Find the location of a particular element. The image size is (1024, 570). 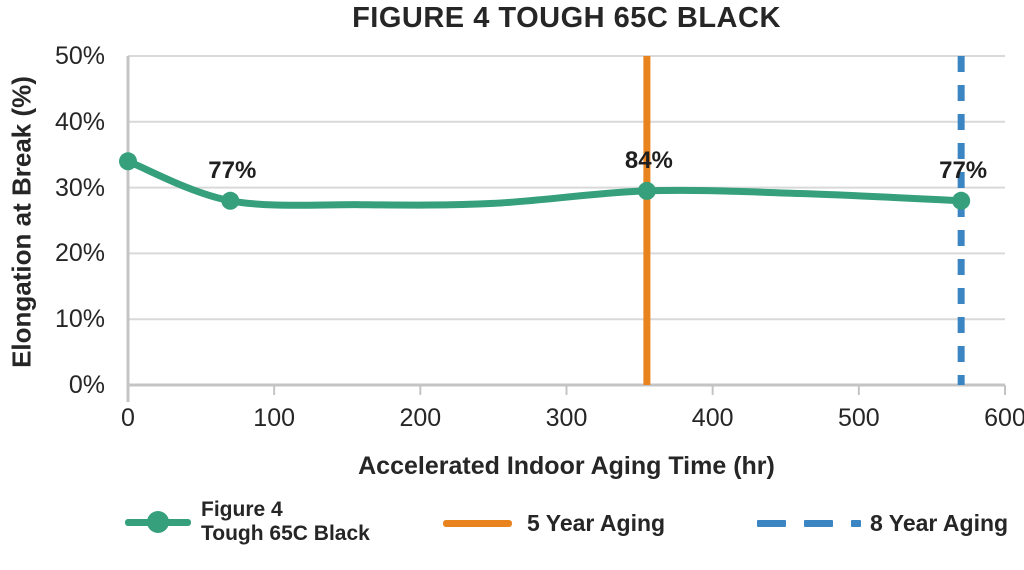

legend-label-series-line1: Figure 4 is located at coordinates (242, 509).